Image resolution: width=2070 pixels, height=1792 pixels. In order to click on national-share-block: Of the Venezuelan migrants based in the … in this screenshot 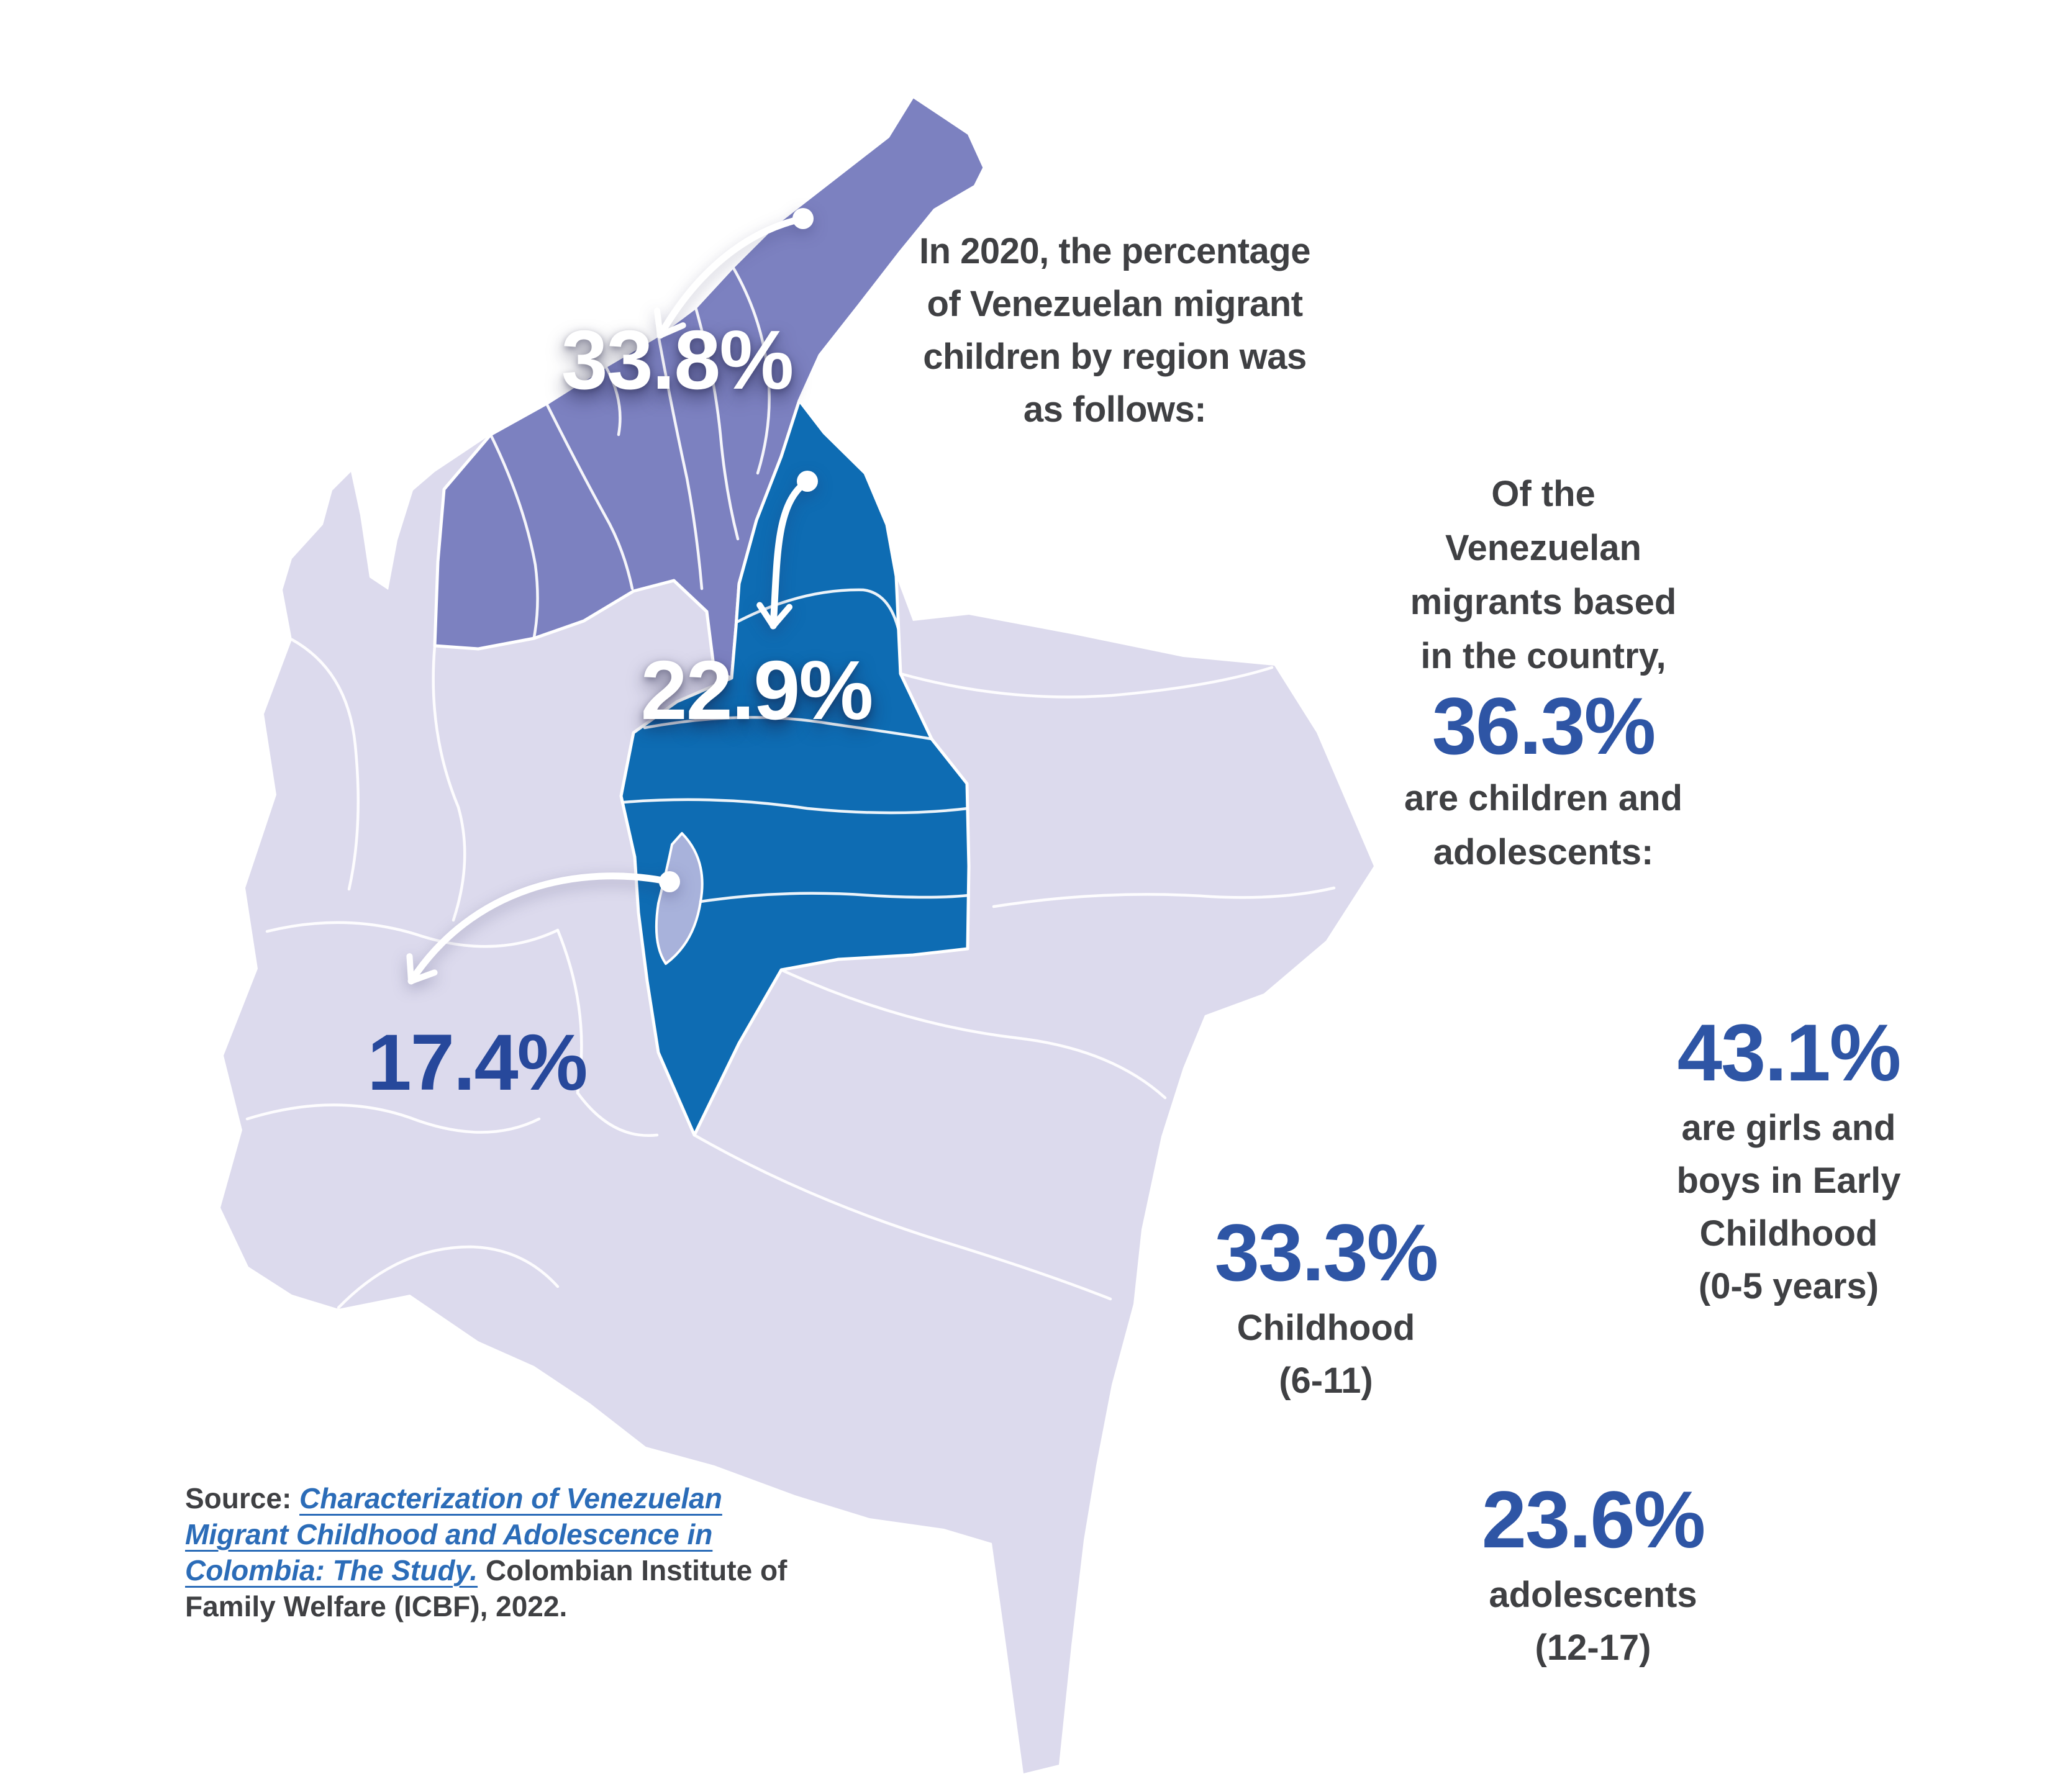, I will do `click(1543, 673)`.